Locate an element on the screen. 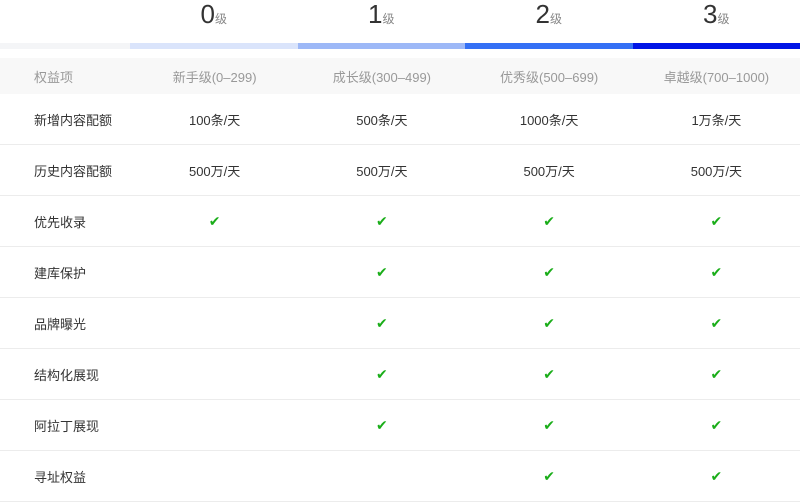 The image size is (800, 502). table-row: 建库保护 ✔ ✔ ✔ is located at coordinates (400, 272).